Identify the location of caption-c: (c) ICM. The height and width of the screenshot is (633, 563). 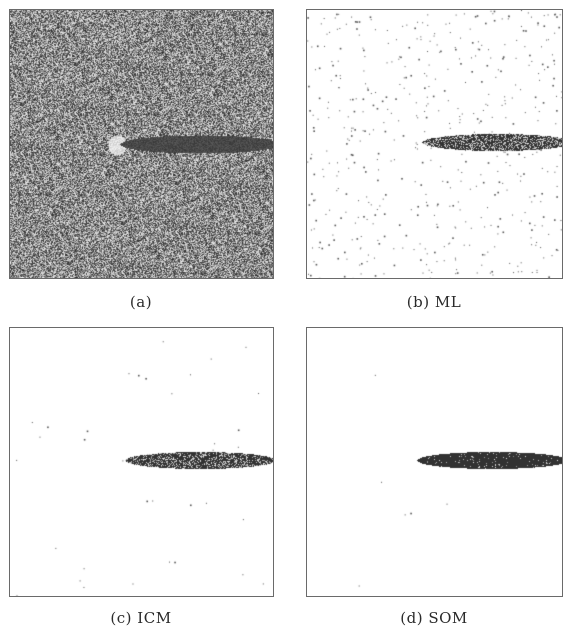
(141, 618).